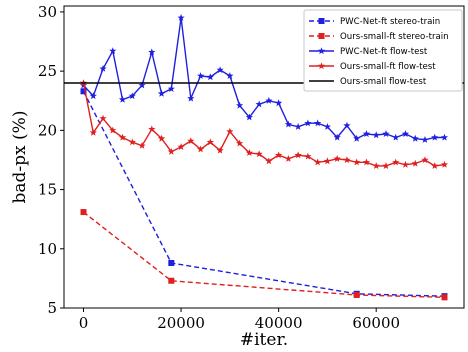  Describe the element at coordinates (394, 37) in the screenshot. I see `legend-label-ours-small-ft-stereo-train: Ours-small-ft stereo-train` at that location.